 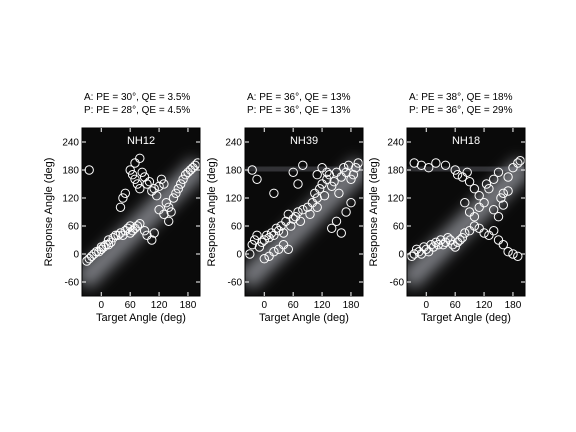 I want to click on stat-line: A: PE = 36°, QE = 13%, so click(x=299, y=97).